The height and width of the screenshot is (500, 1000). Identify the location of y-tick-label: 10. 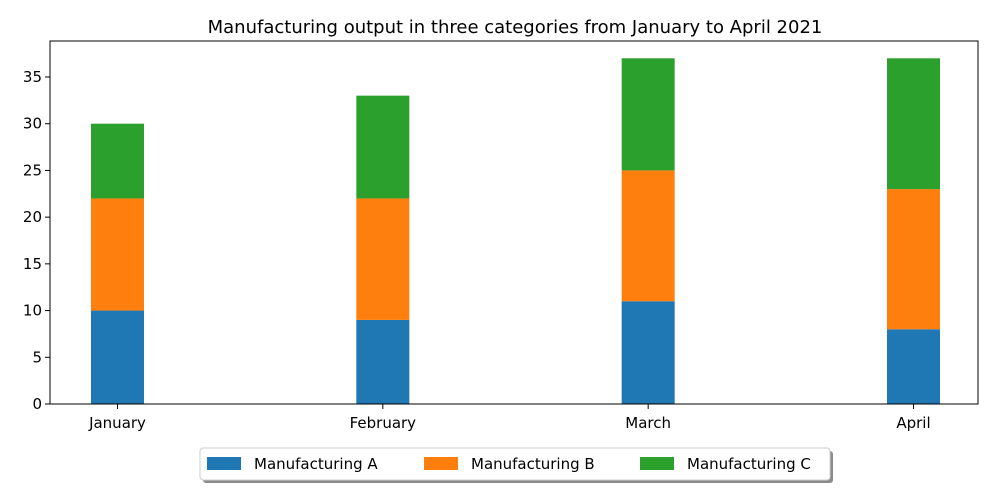
(32, 311).